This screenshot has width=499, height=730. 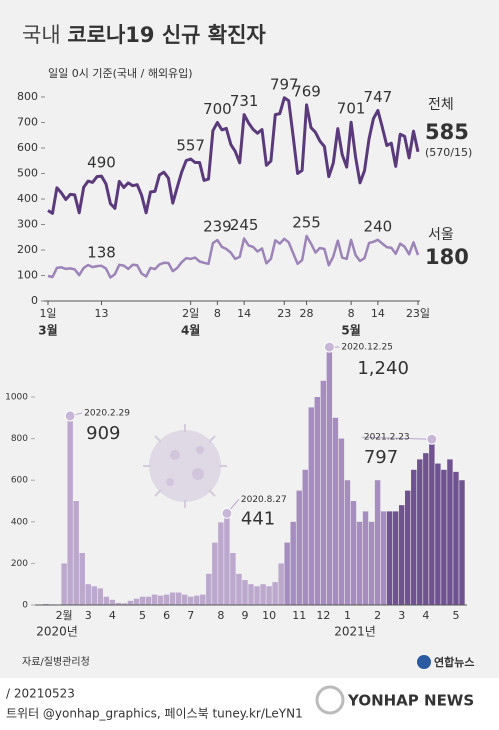 I want to click on x-tick-label: 28, so click(x=307, y=313).